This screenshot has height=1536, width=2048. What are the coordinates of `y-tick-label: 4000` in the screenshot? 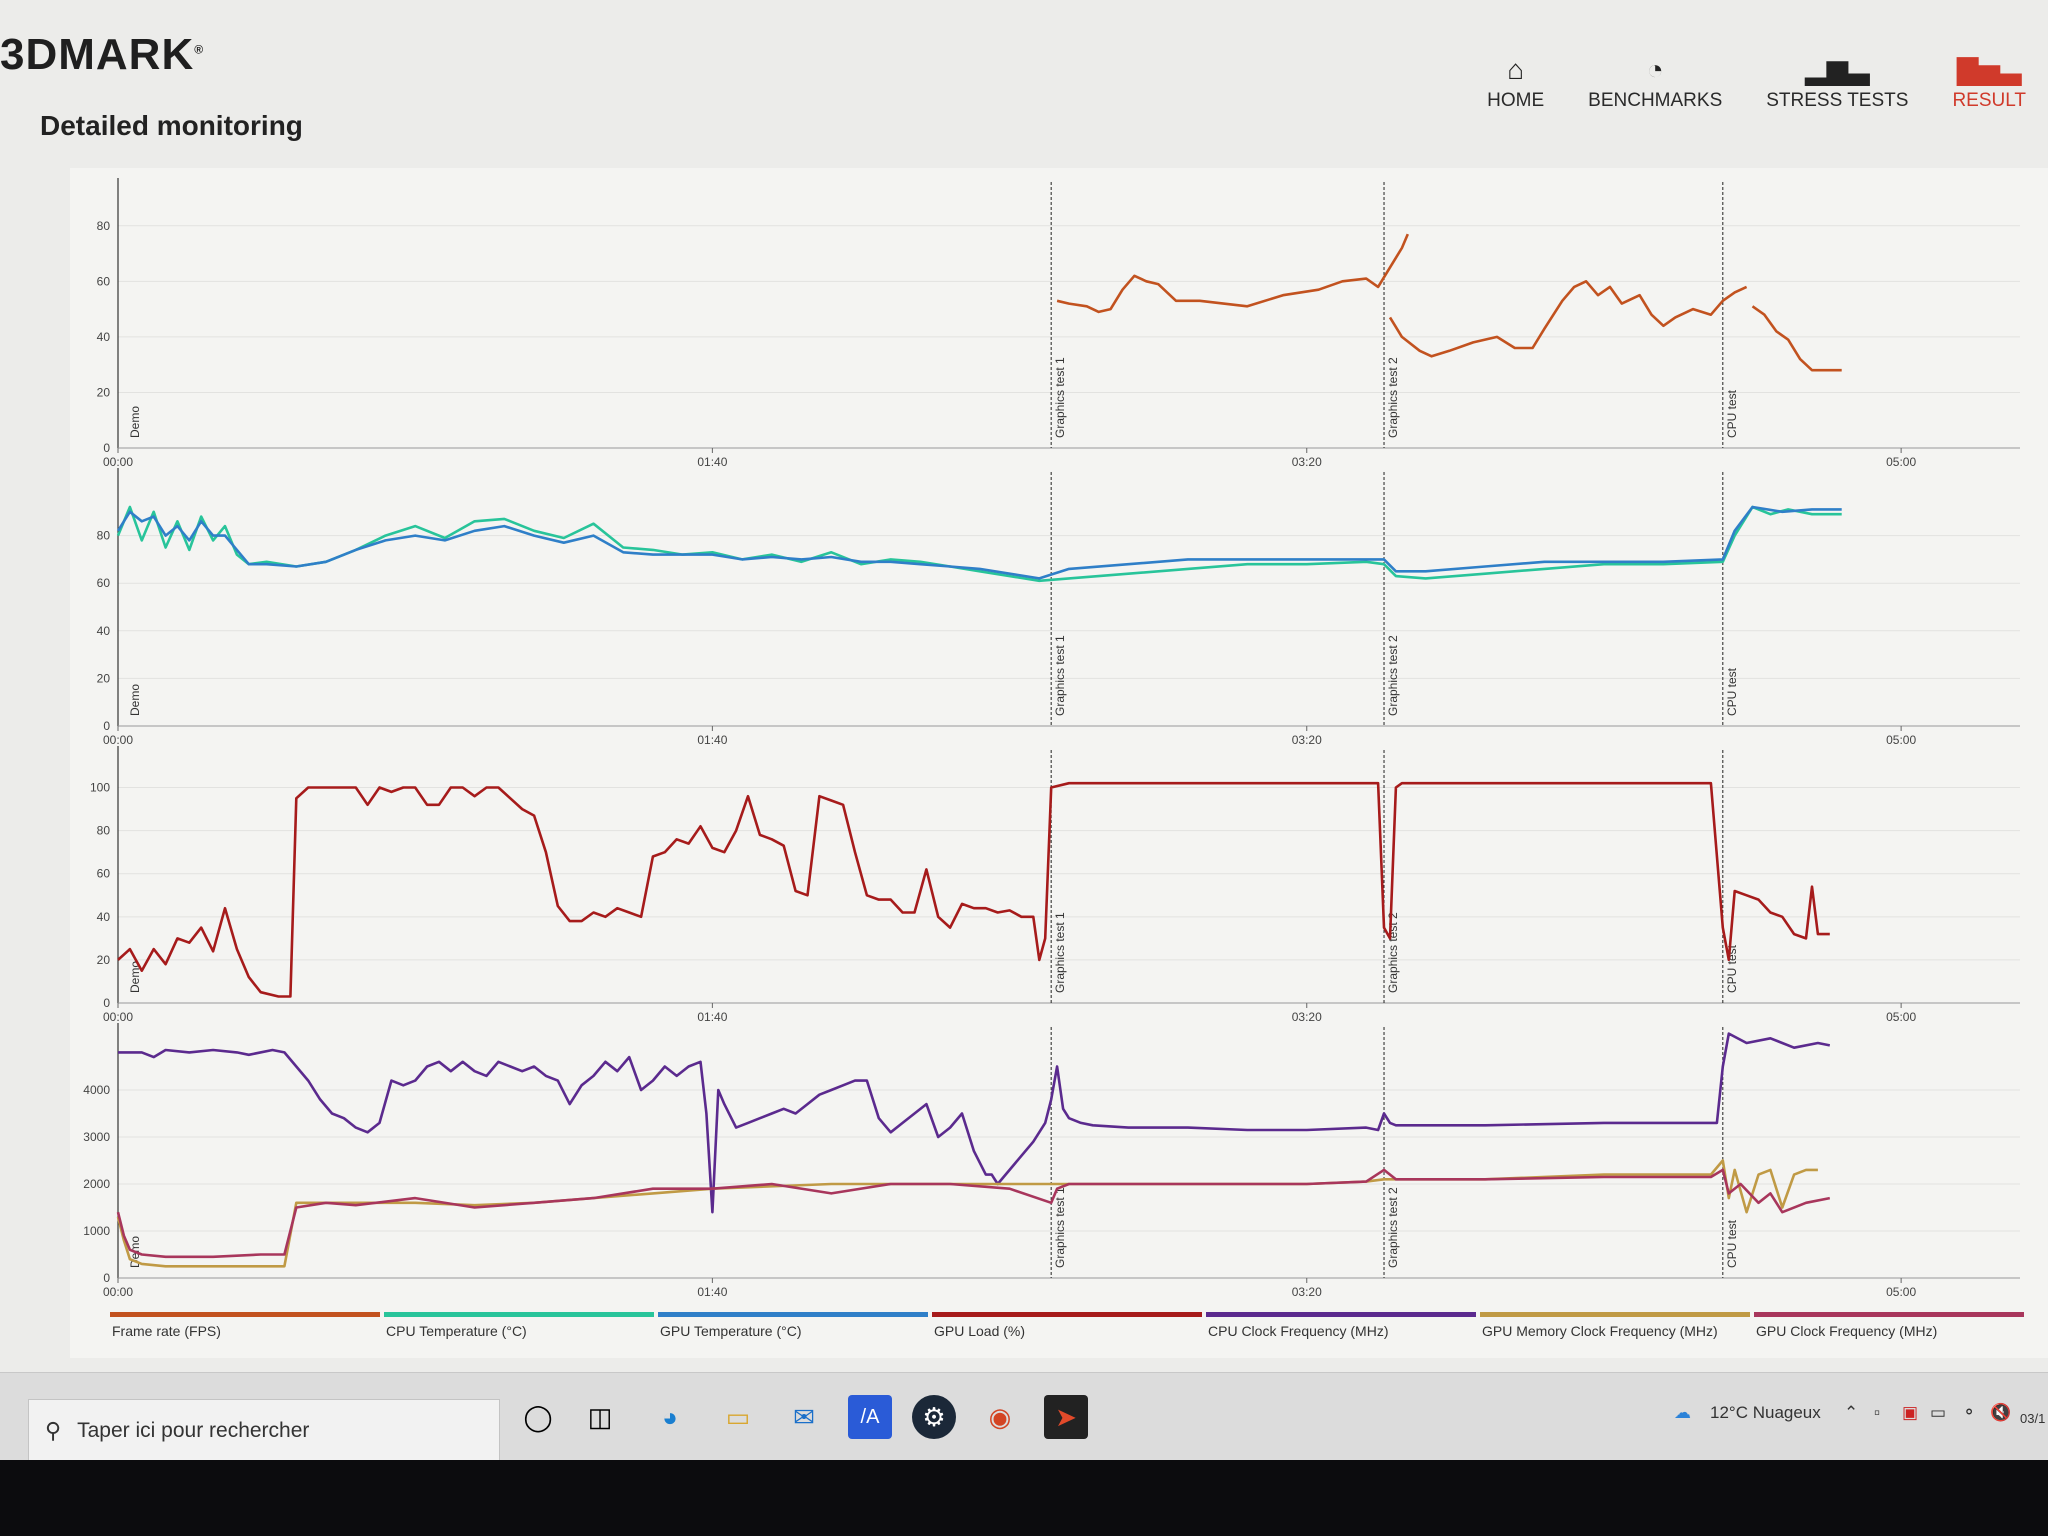 It's located at (96, 1090).